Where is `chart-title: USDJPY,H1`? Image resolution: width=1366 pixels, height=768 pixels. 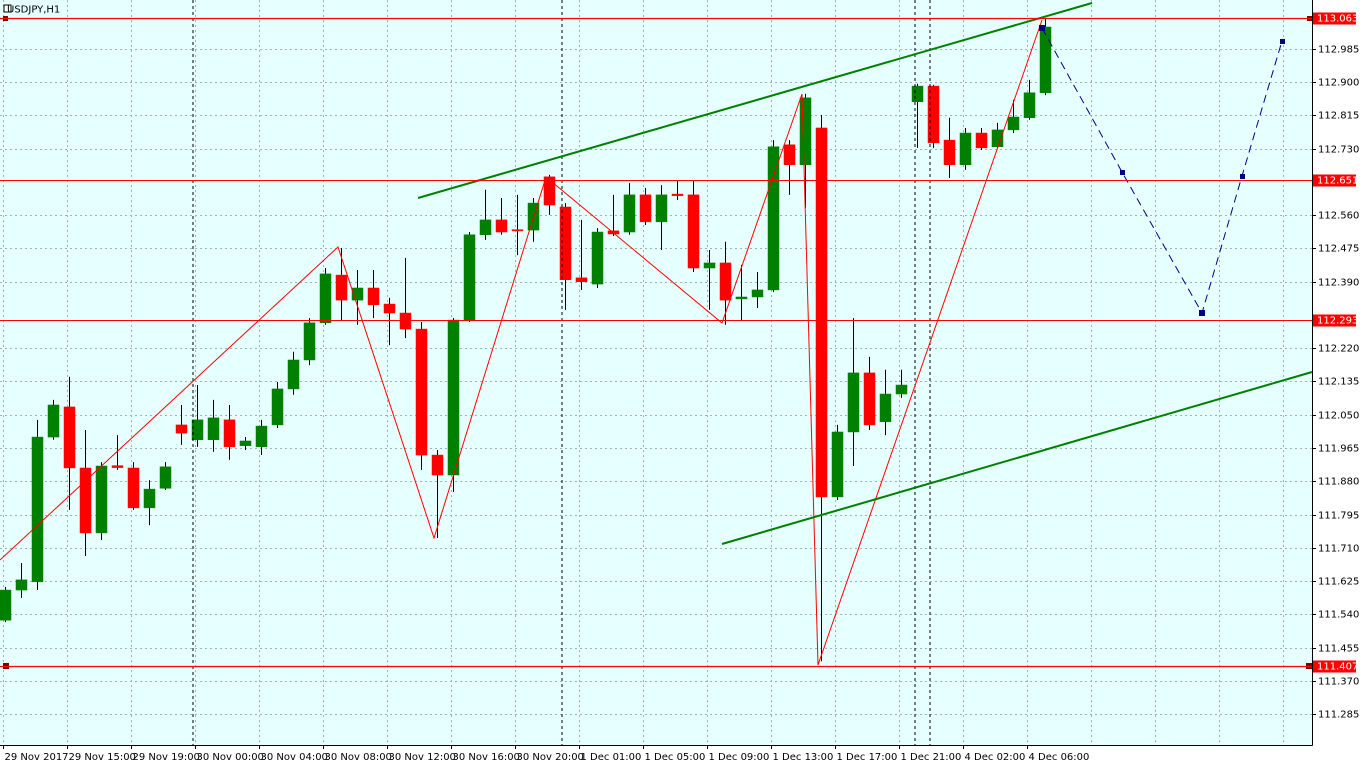
chart-title: USDJPY,H1 is located at coordinates (33, 10).